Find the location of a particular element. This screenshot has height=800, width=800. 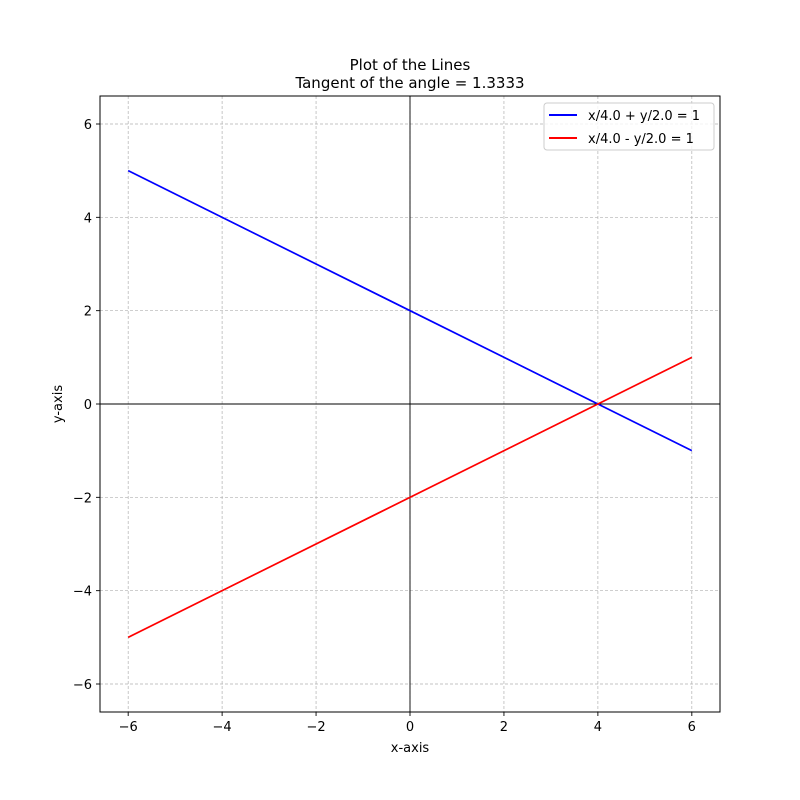

y-tick-label: 0 is located at coordinates (88, 405).